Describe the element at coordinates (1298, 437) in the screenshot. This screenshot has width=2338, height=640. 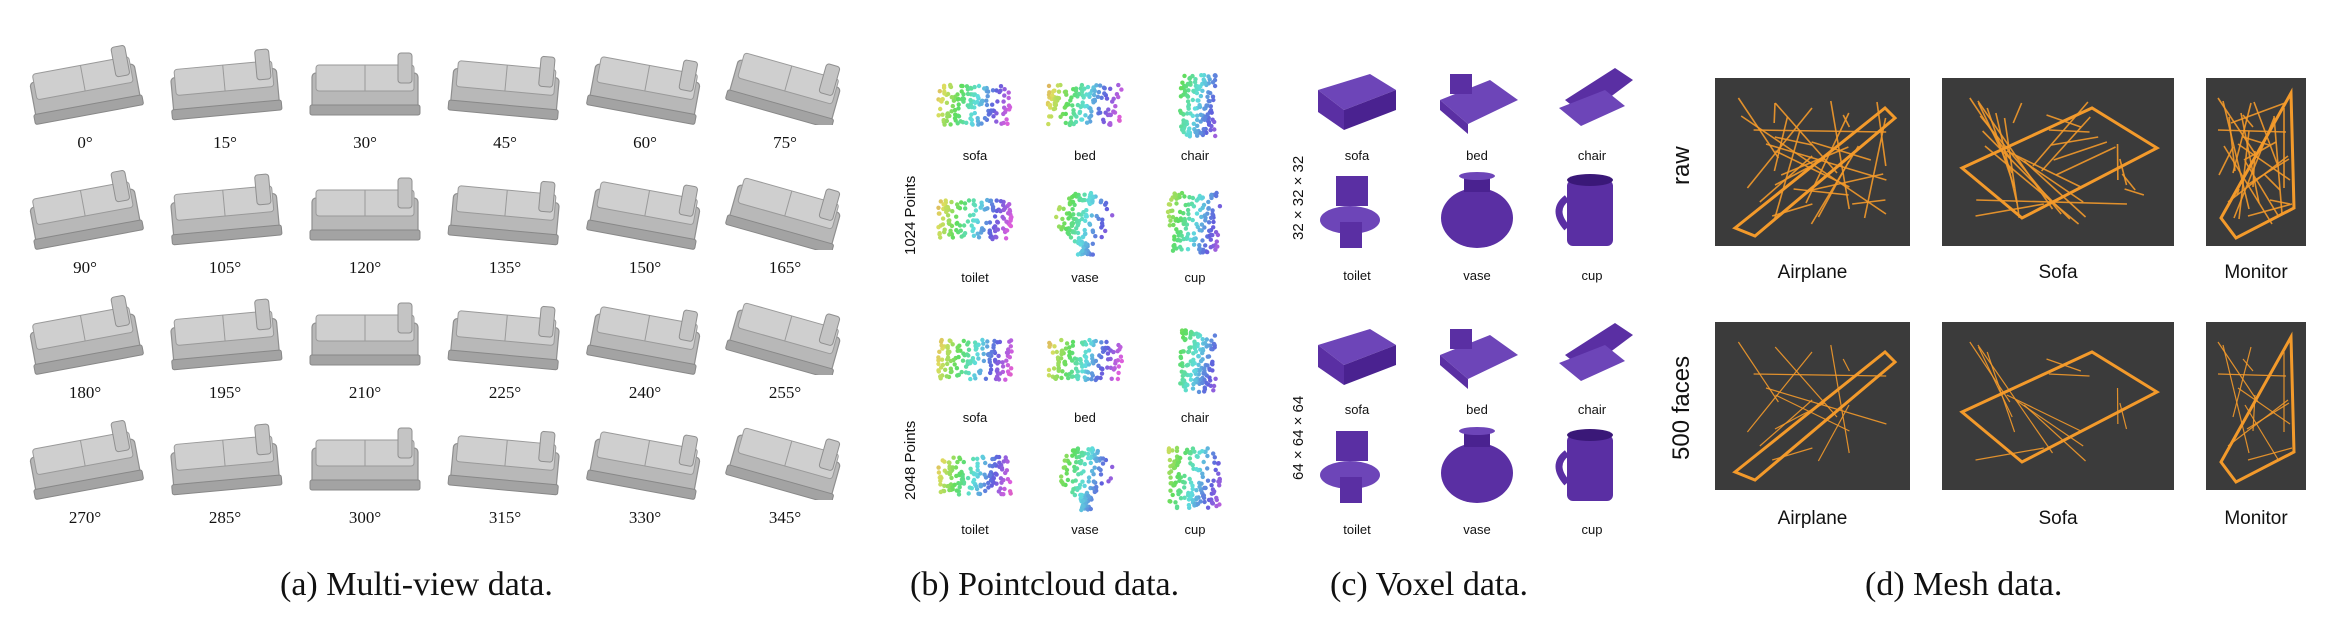
I see `voxel-row-label-64: 64 × 64 × 64` at that location.